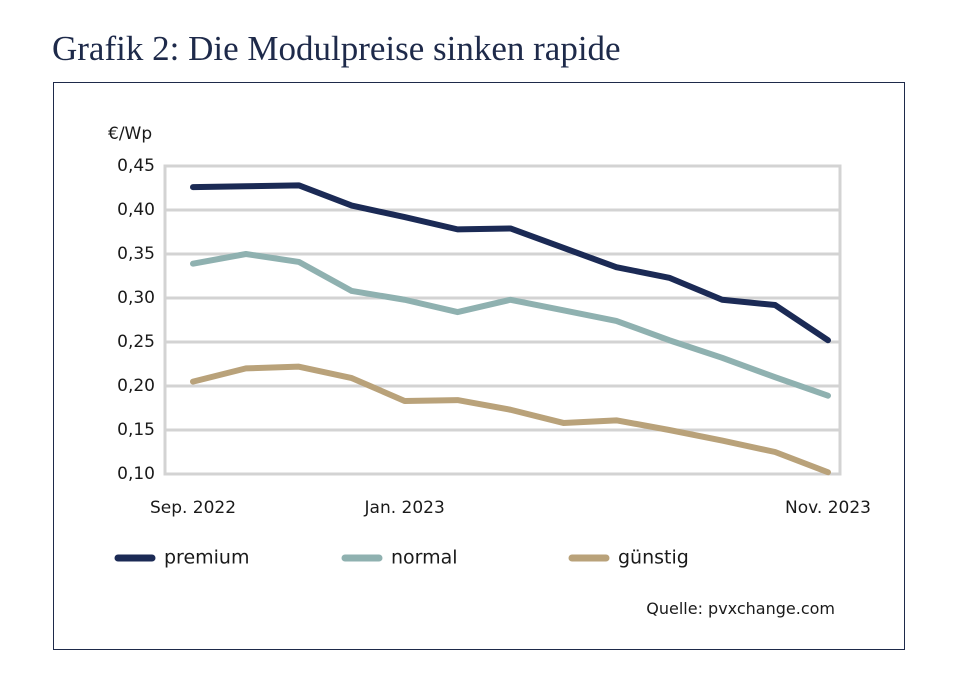 The height and width of the screenshot is (685, 960). What do you see at coordinates (136, 386) in the screenshot?
I see `y-tick-label: 0,20` at bounding box center [136, 386].